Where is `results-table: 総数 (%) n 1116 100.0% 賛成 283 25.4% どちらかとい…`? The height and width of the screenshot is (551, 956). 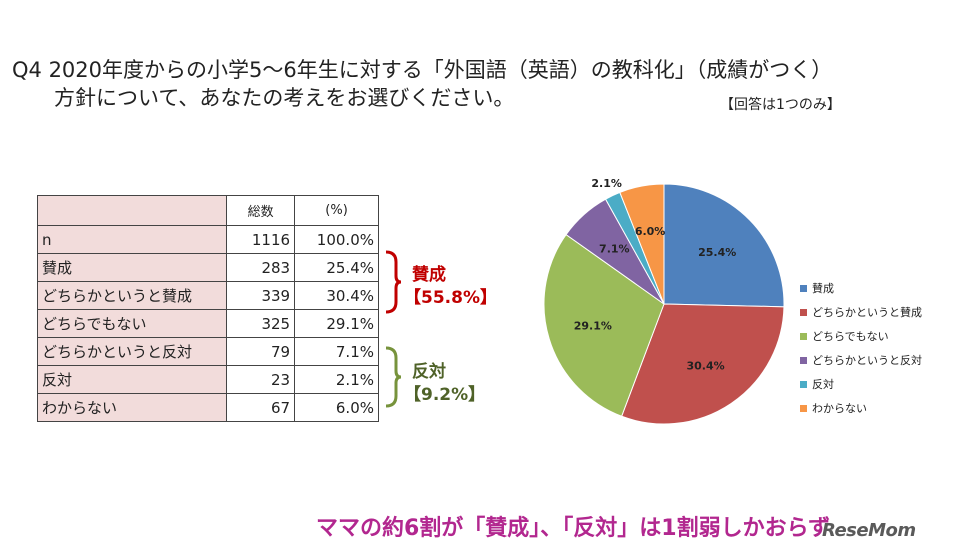 results-table: 総数 (%) n 1116 100.0% 賛成 283 25.4% どちらかとい… is located at coordinates (207, 308).